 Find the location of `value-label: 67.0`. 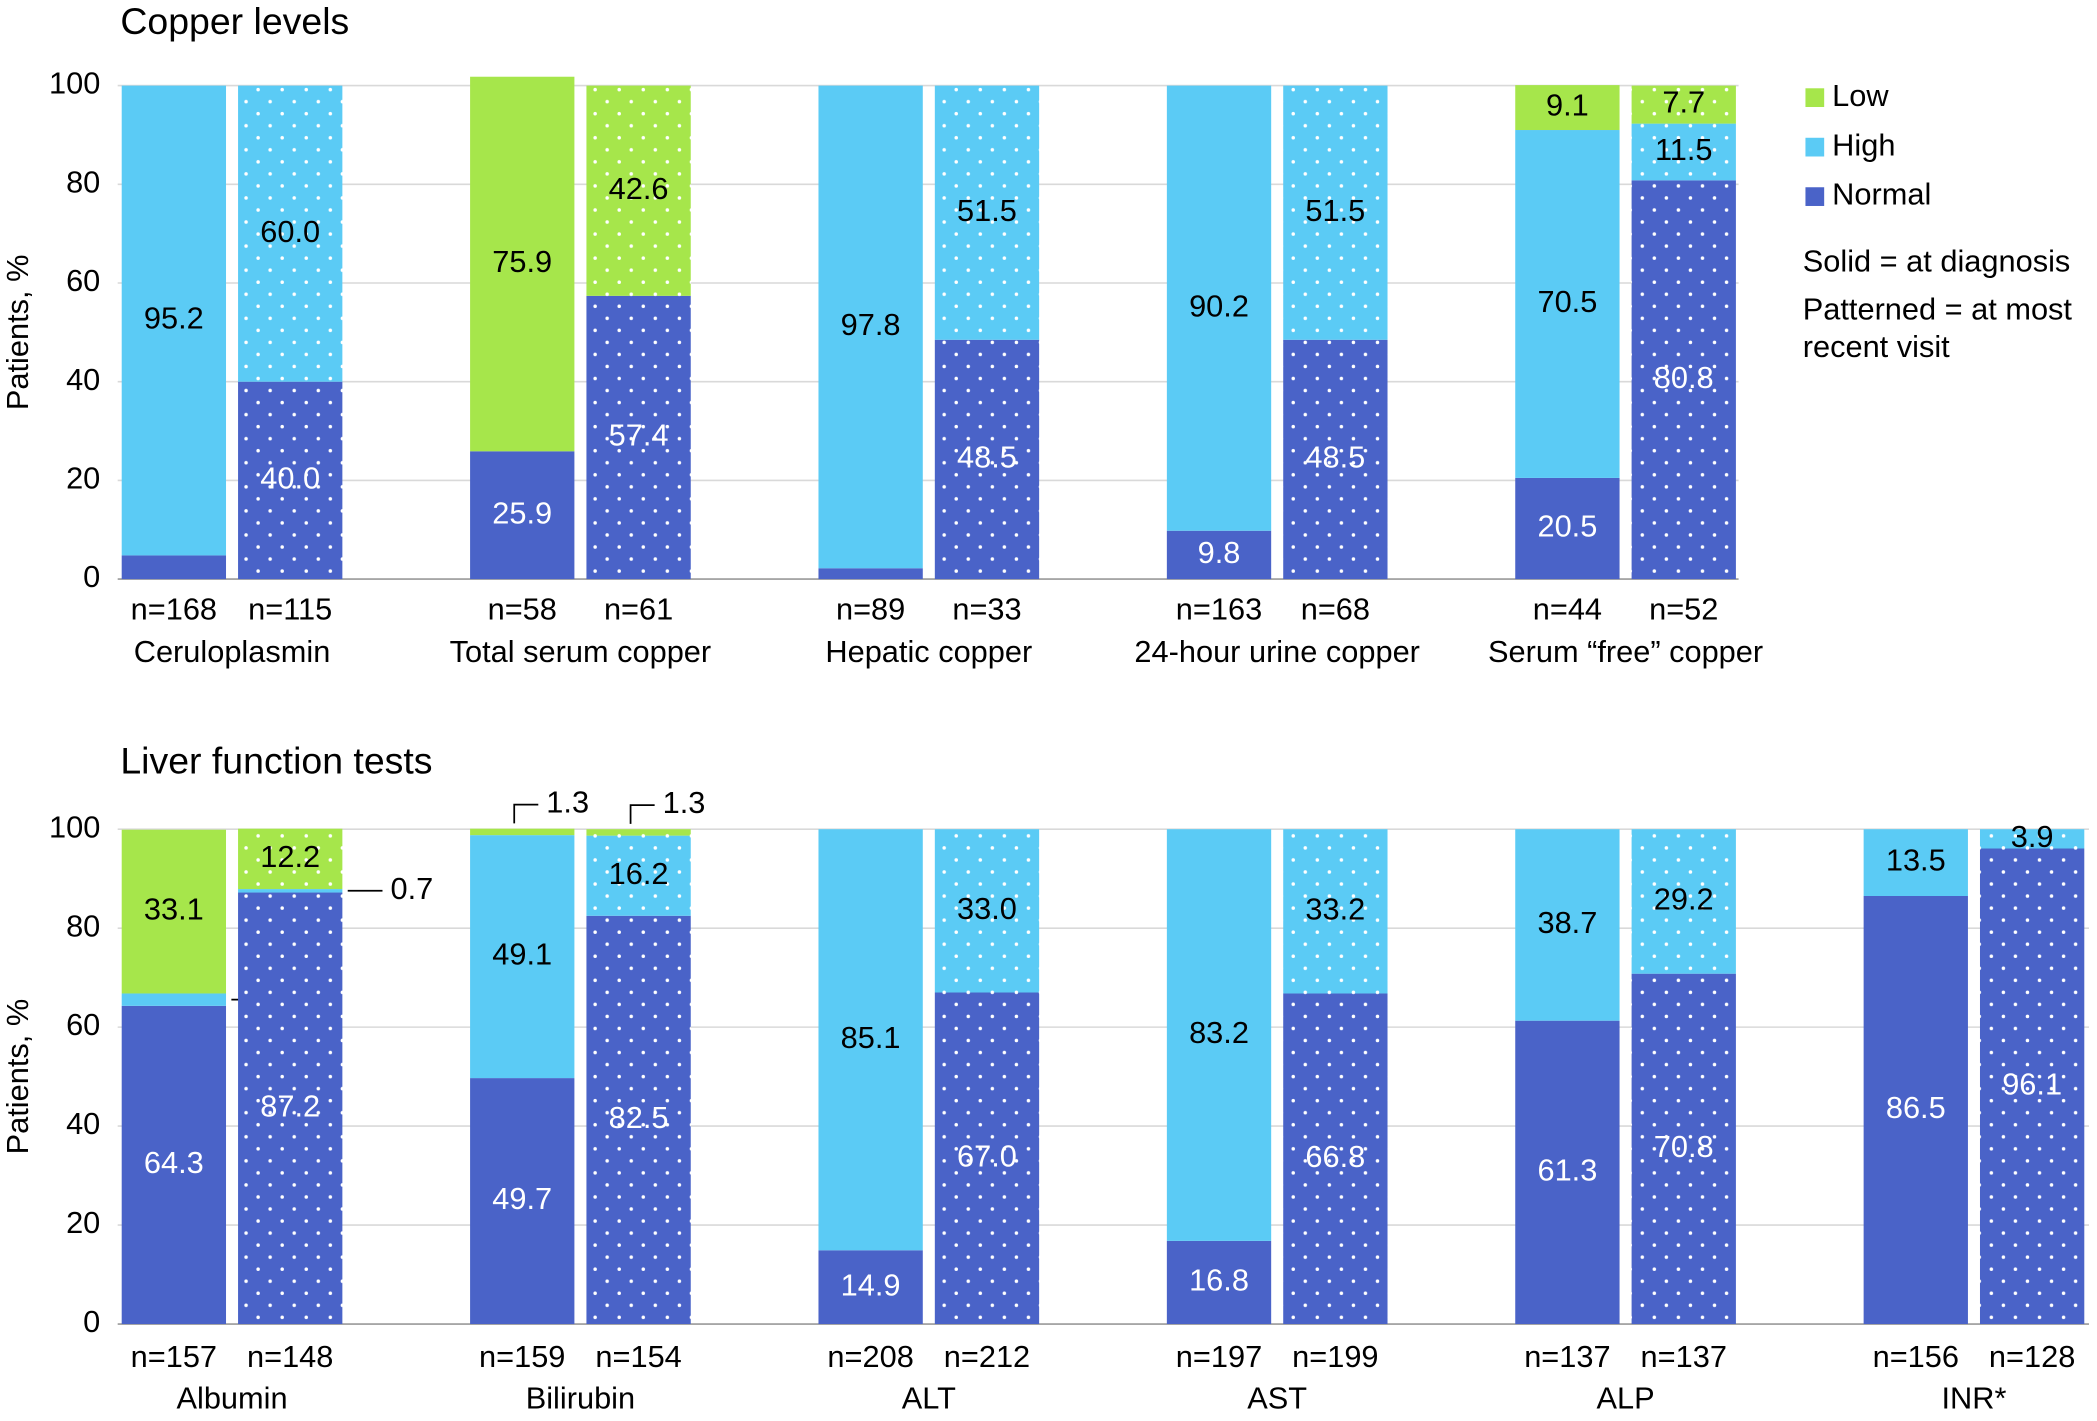

value-label: 67.0 is located at coordinates (987, 1155).